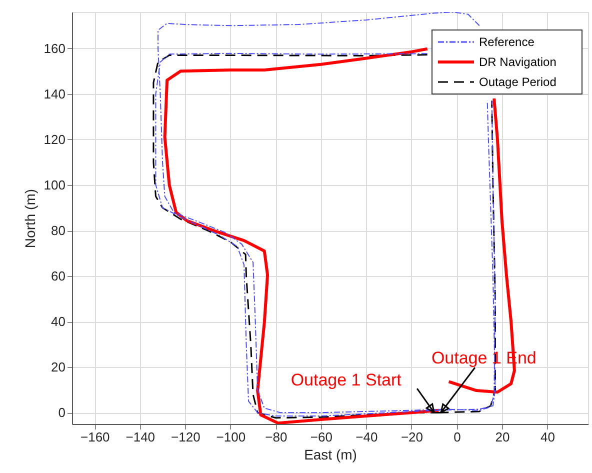 The height and width of the screenshot is (473, 592). Describe the element at coordinates (185, 437) in the screenshot. I see `x-tick-label: −120` at that location.